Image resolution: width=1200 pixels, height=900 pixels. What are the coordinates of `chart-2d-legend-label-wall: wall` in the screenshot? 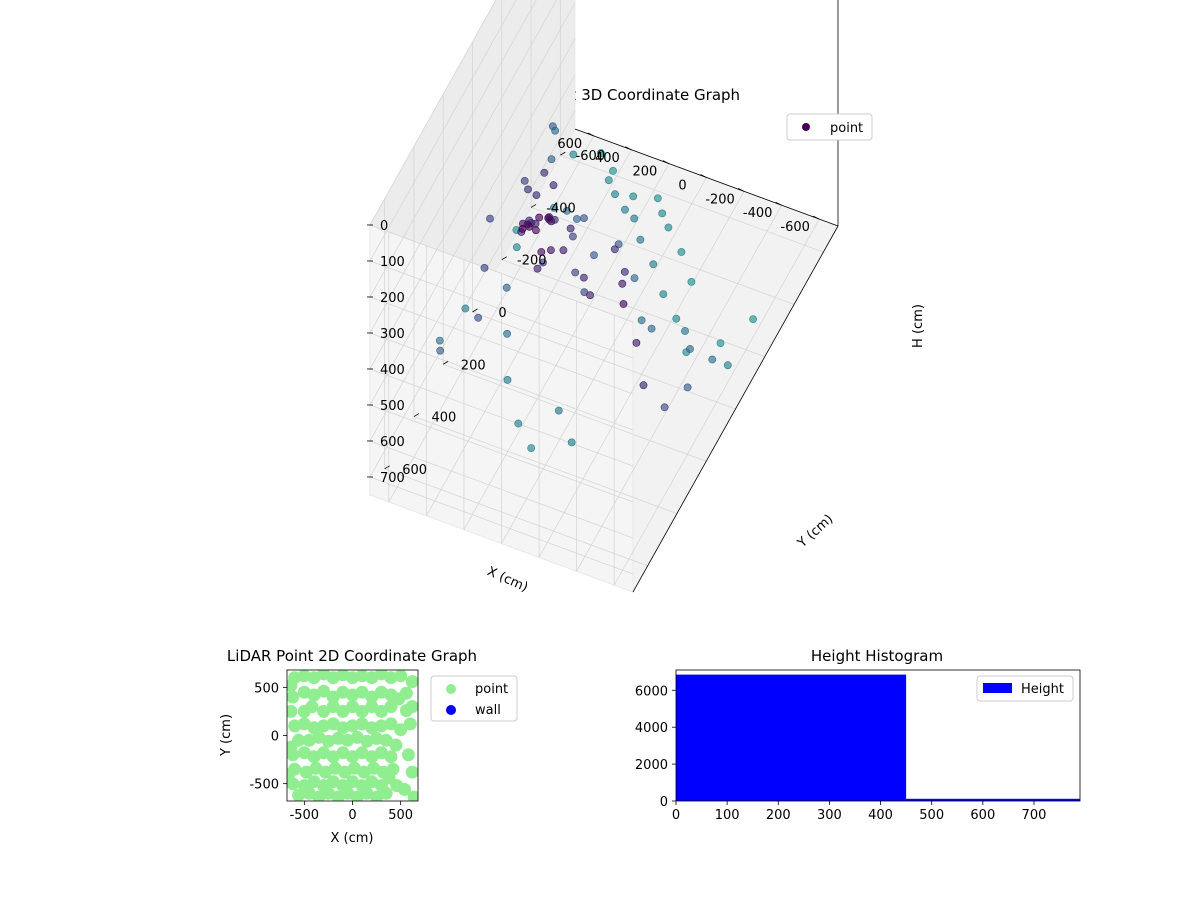 It's located at (488, 710).